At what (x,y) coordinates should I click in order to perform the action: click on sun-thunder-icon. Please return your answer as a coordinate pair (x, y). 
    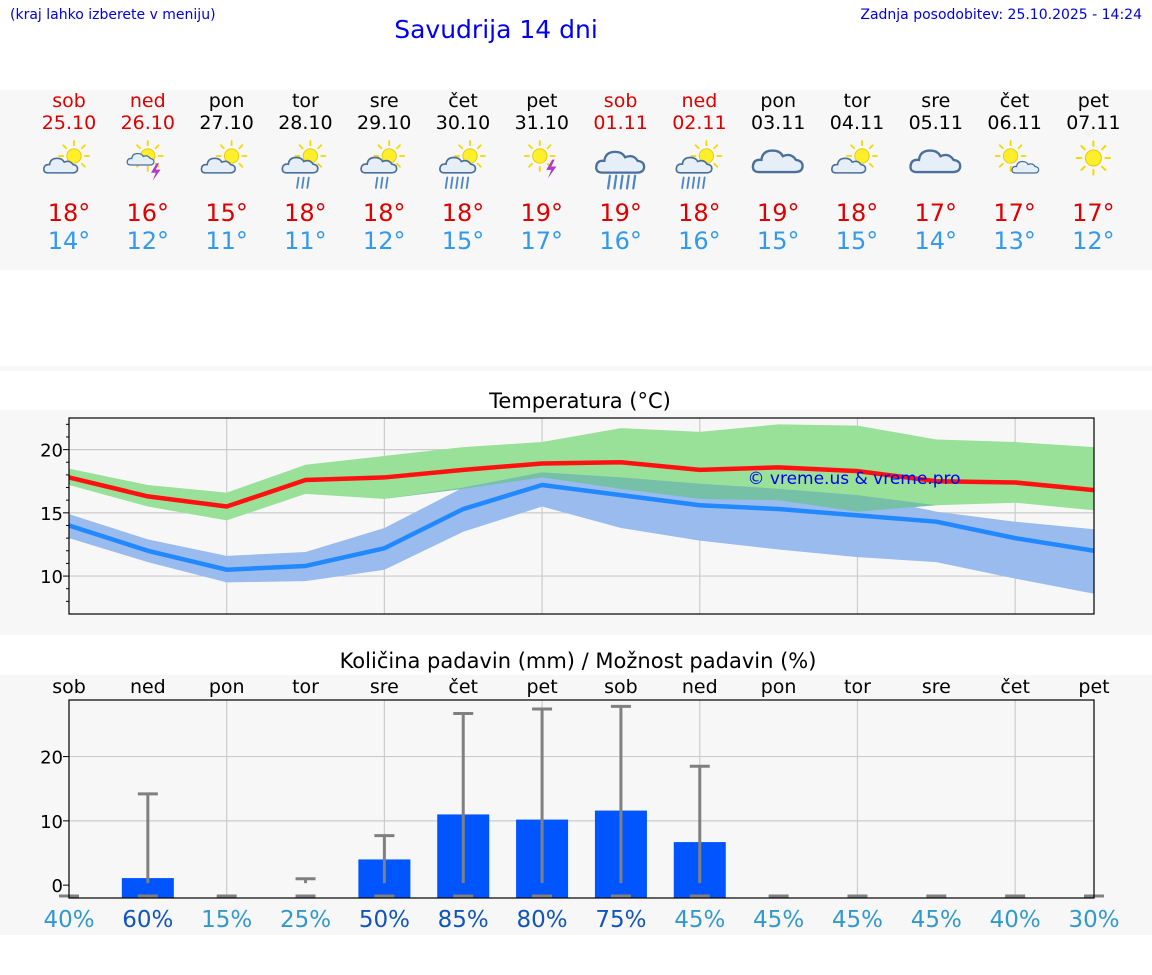
    Looking at the image, I should click on (540, 159).